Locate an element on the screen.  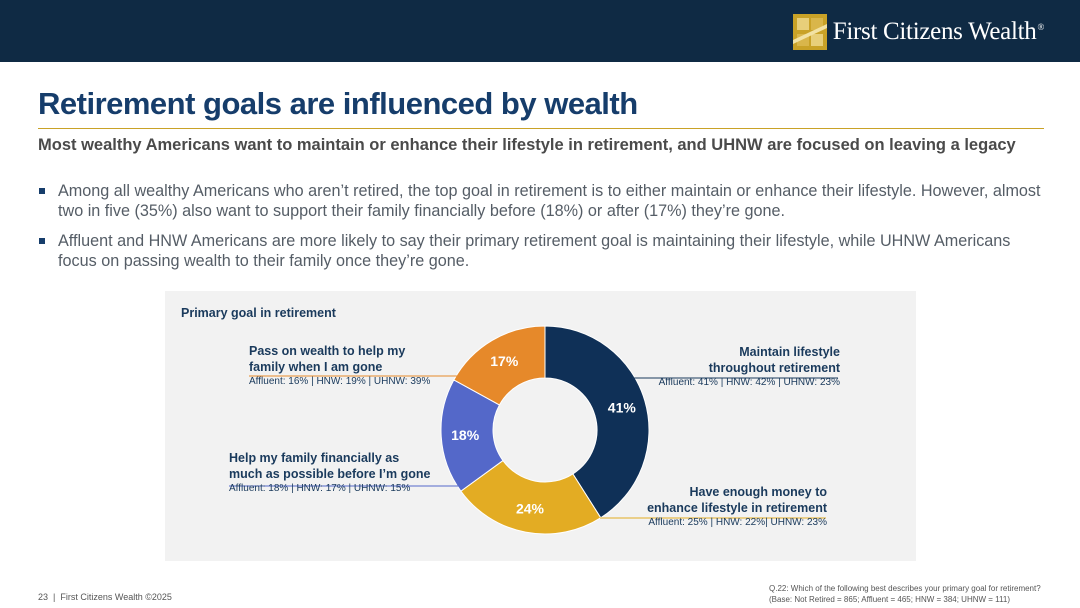
brand-logo: First Citizens Wealth® is located at coordinates (918, 32).